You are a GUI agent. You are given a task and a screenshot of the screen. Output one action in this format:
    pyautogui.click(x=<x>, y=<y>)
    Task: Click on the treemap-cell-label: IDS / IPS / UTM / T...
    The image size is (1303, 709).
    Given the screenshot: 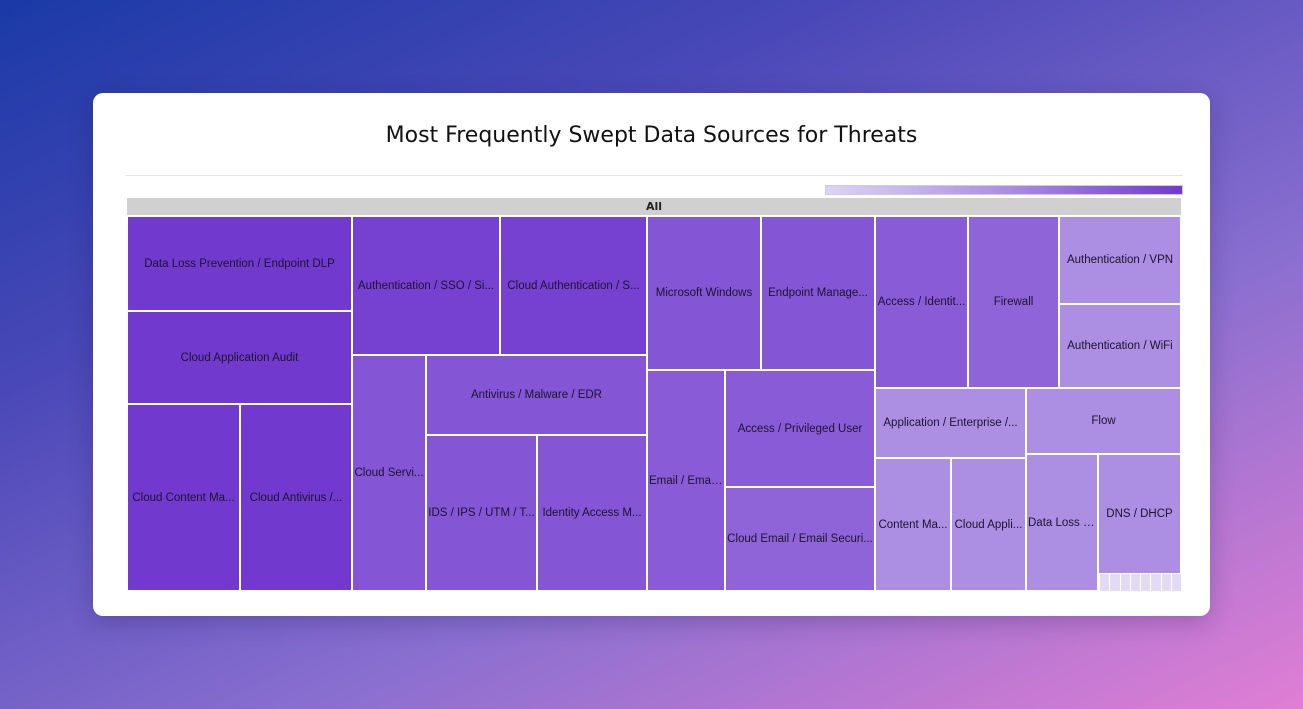 What is the action you would take?
    pyautogui.click(x=481, y=513)
    